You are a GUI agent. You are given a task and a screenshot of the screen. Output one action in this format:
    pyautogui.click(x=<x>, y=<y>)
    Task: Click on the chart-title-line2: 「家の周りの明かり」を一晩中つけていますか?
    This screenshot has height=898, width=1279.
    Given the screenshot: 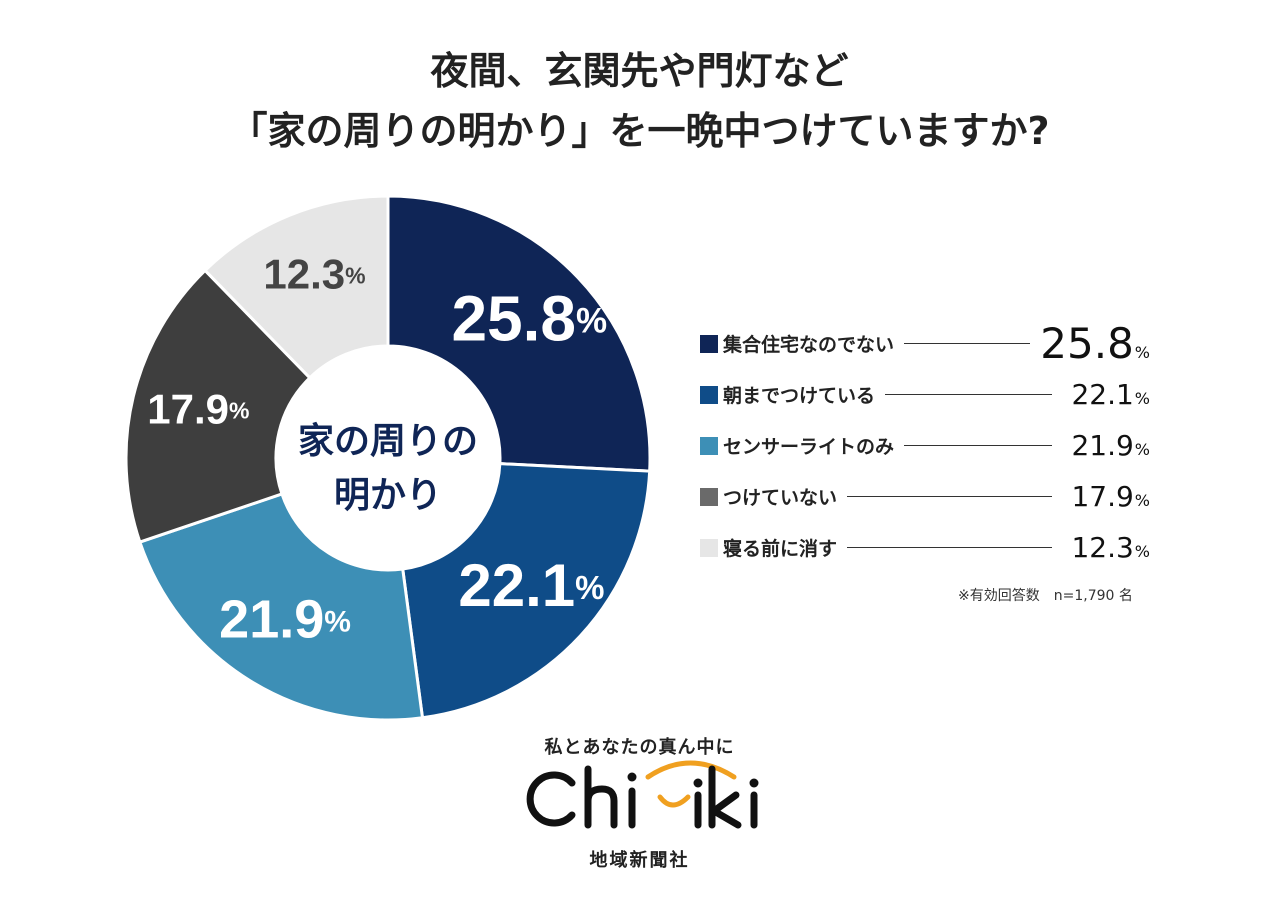 What is the action you would take?
    pyautogui.click(x=639, y=131)
    